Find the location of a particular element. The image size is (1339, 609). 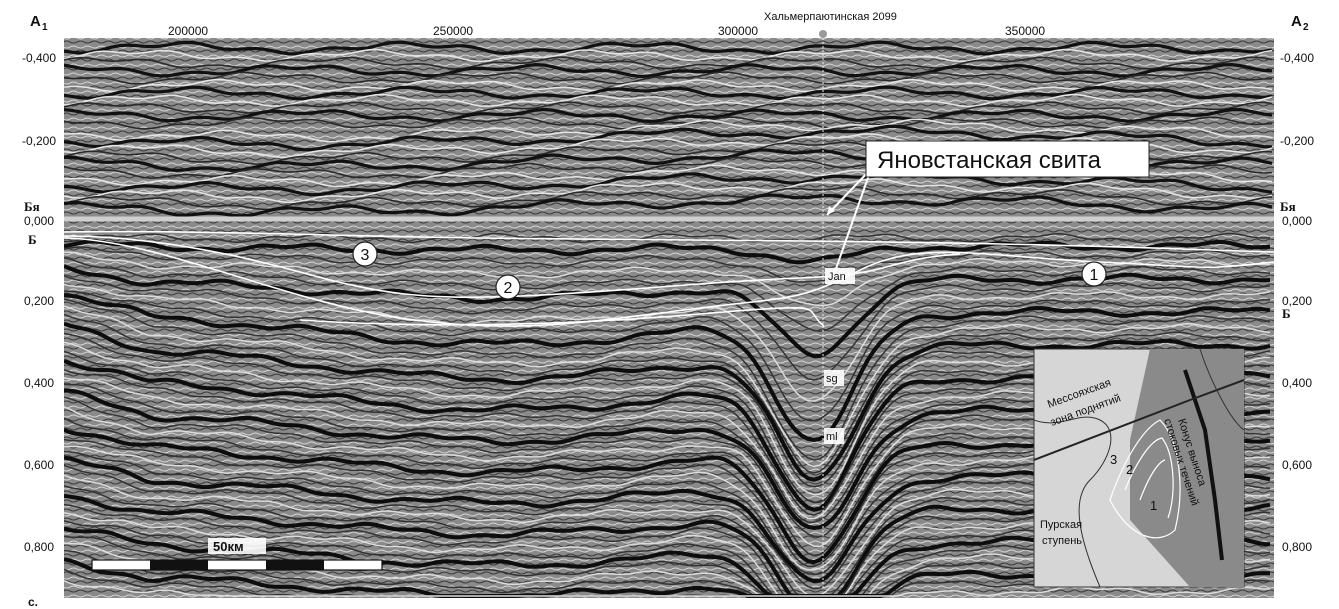

scale-bar-label: 50км is located at coordinates (228, 546).